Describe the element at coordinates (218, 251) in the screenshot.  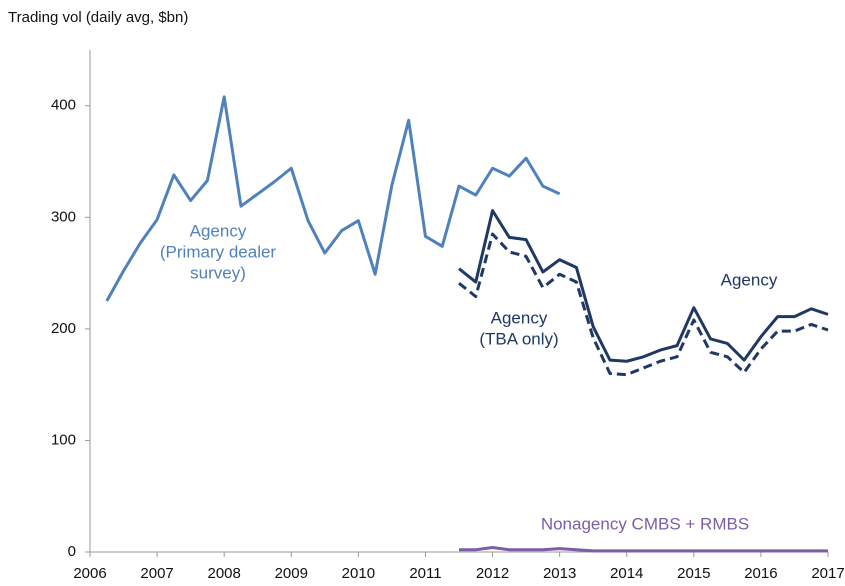
I see `series-label: (Primary dealer` at that location.